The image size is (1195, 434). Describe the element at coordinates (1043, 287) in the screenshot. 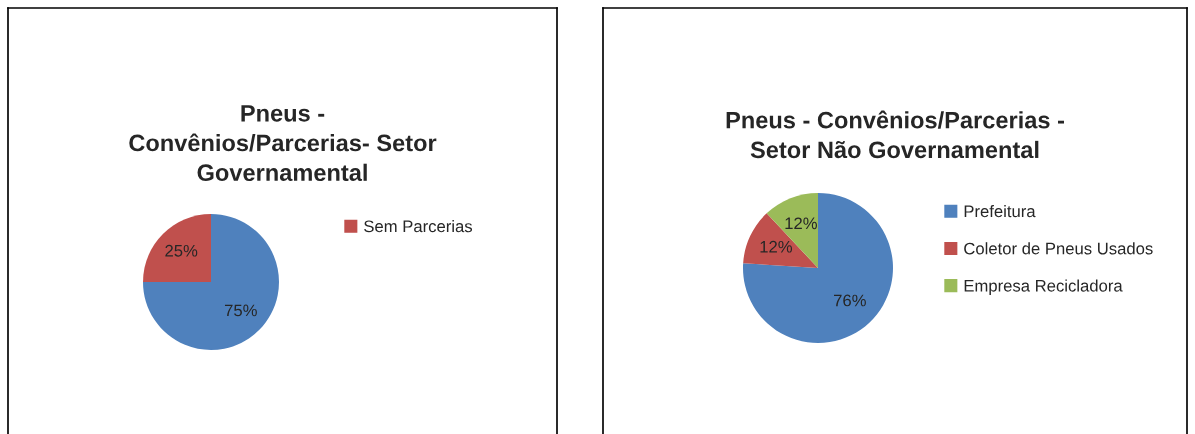

I see `legend-label: Empresa Recicladora` at that location.